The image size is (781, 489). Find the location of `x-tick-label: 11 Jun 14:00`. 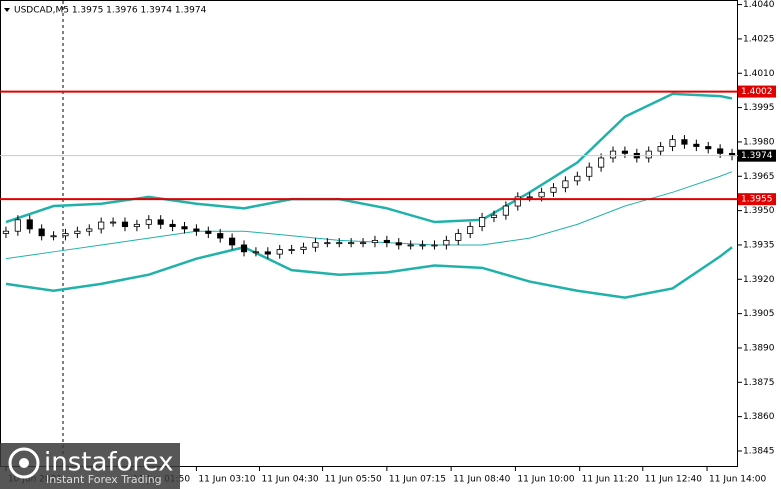

x-tick-label: 11 Jun 14:00 is located at coordinates (737, 480).